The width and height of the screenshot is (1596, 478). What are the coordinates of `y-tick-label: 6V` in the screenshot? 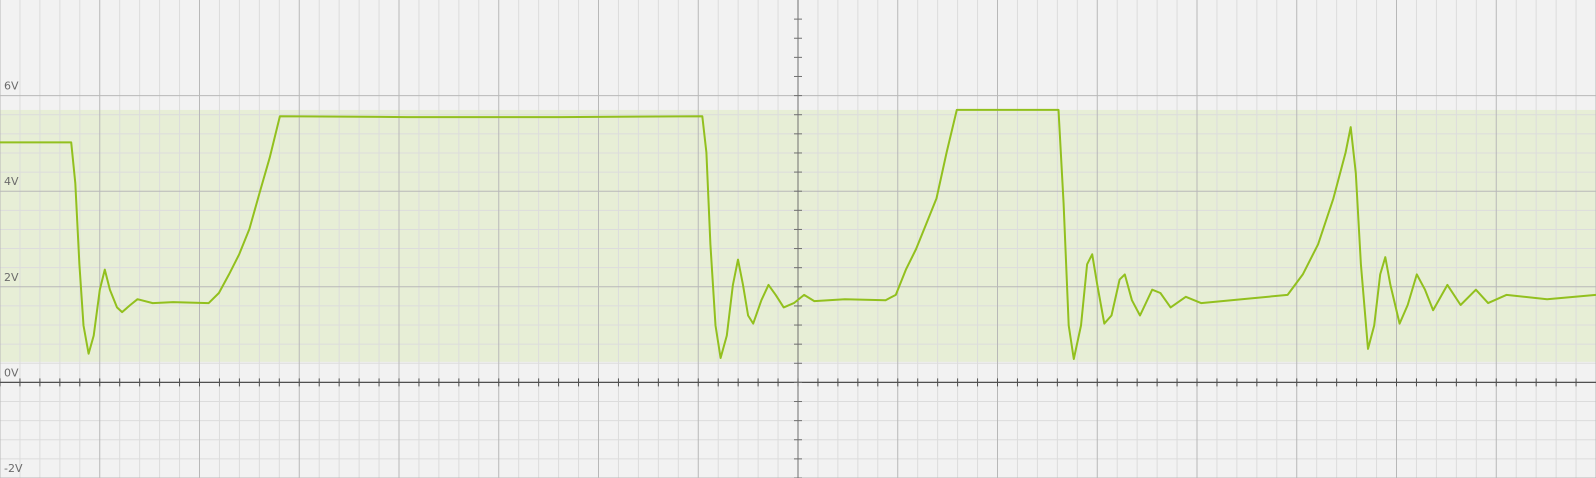 It's located at (11, 86).